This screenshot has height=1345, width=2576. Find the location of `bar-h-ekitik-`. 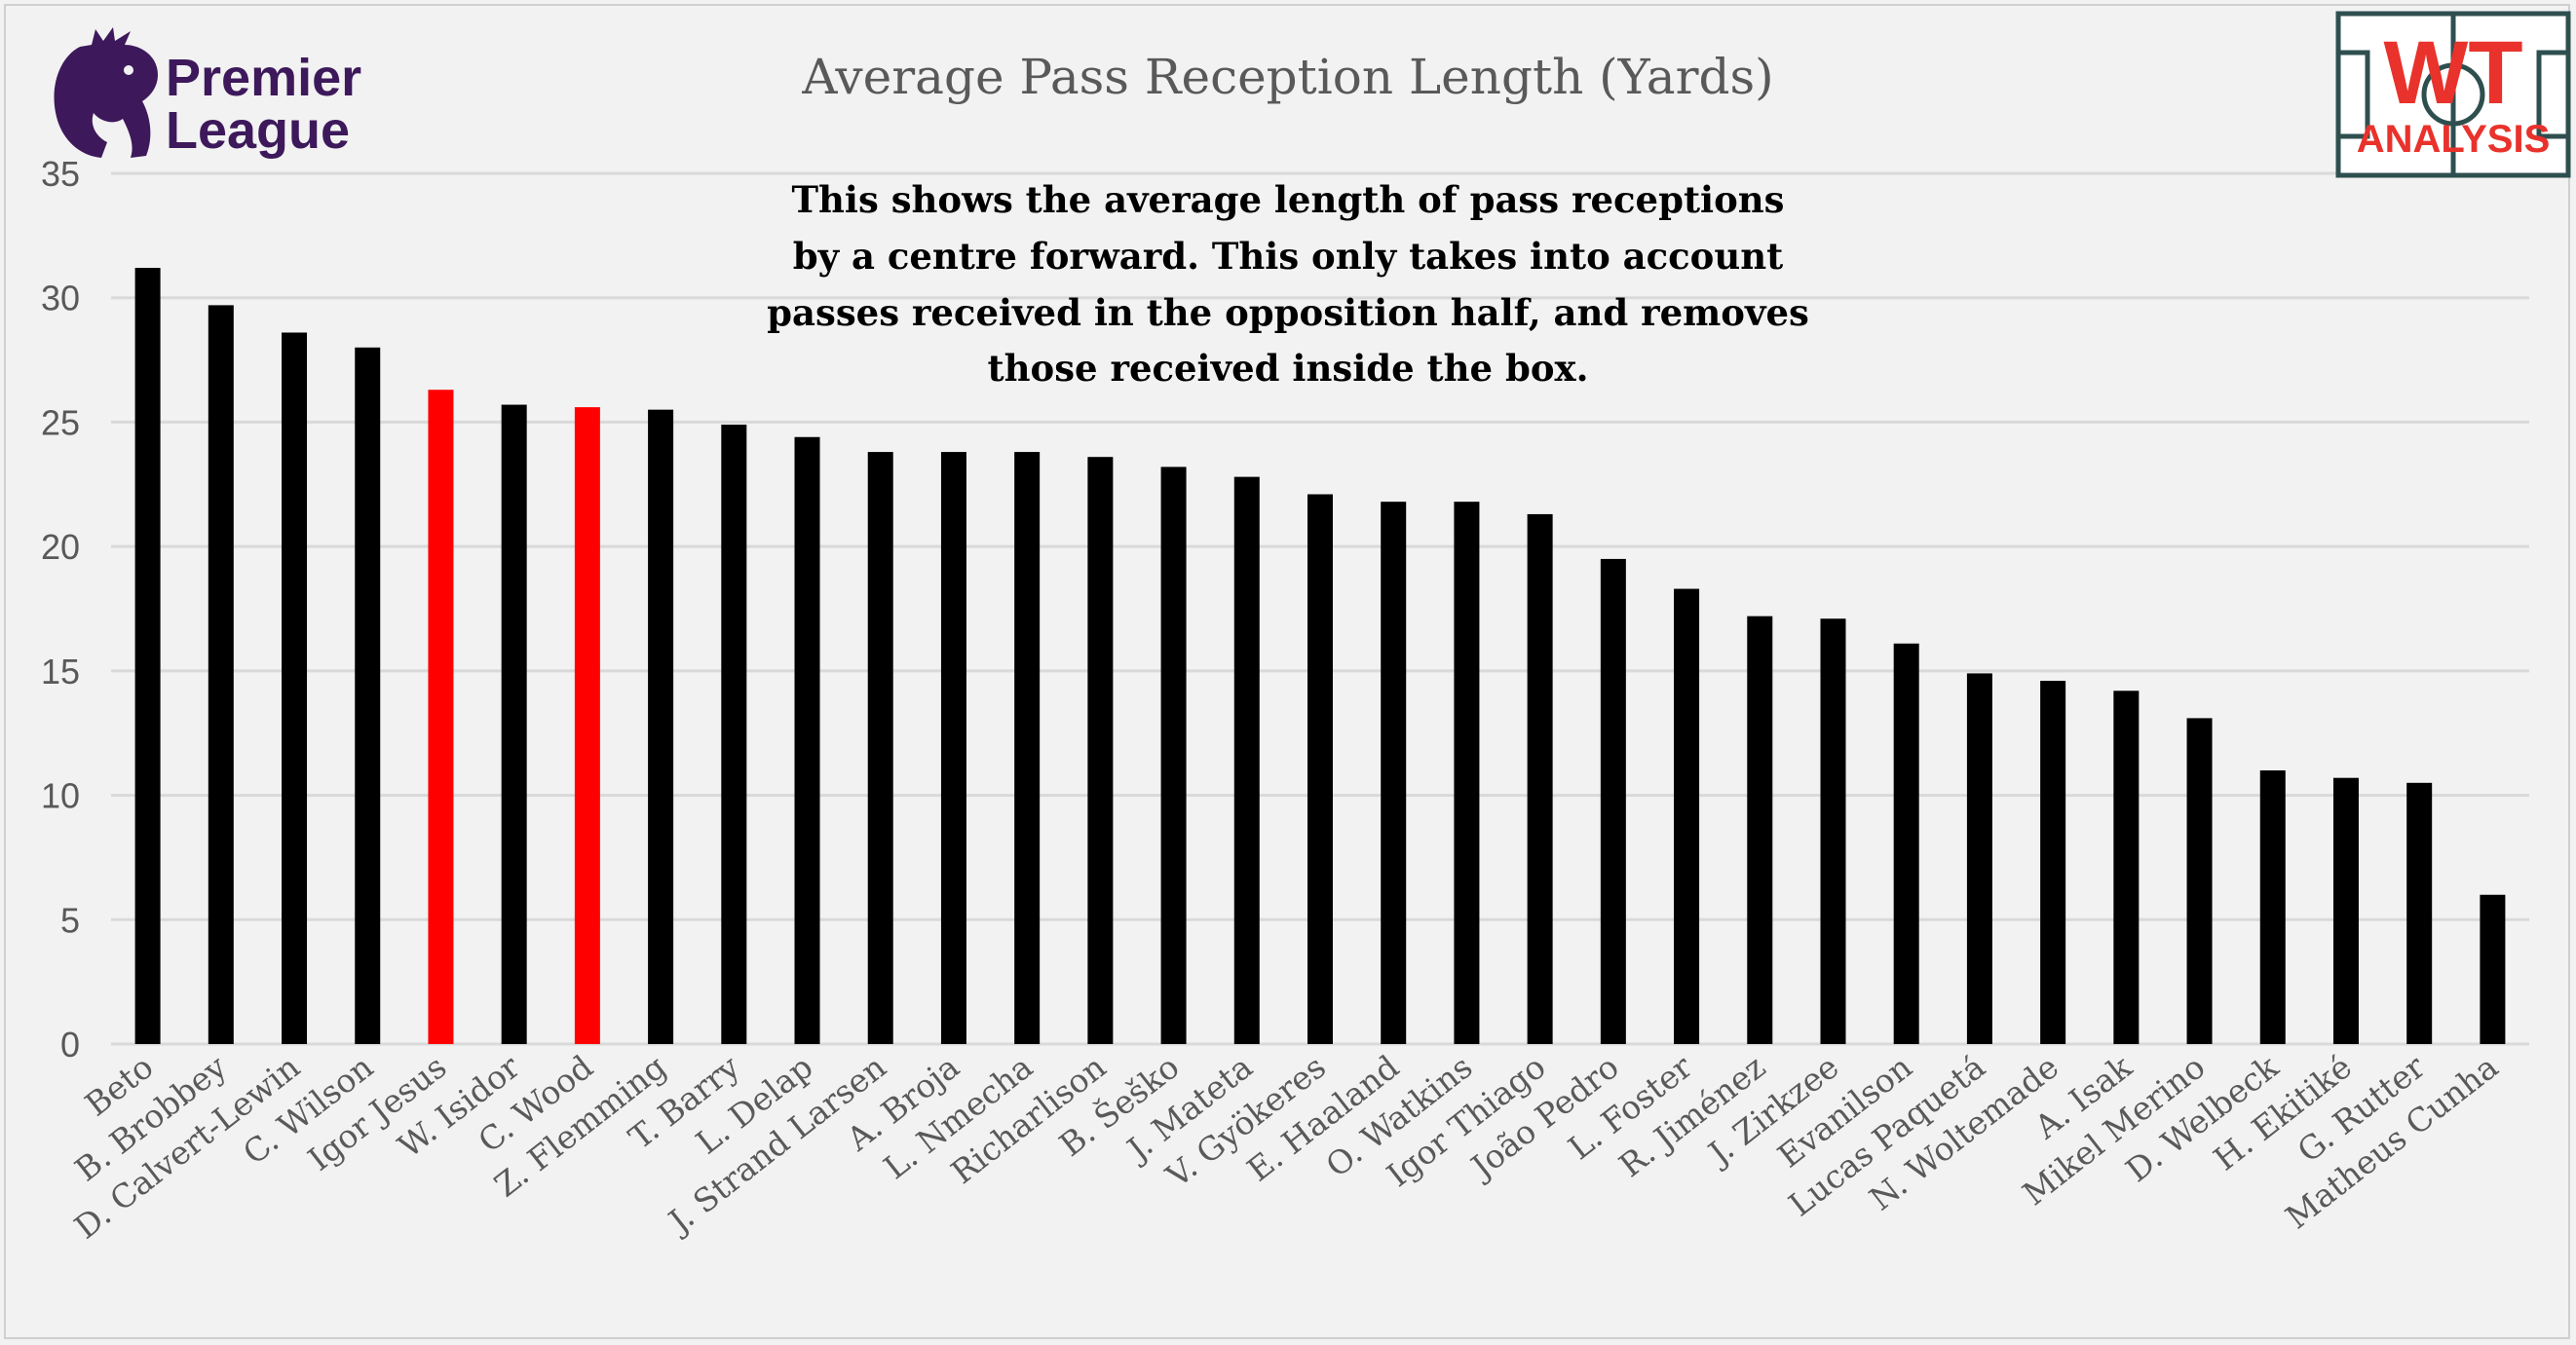

bar-h-ekitik- is located at coordinates (2345, 911).